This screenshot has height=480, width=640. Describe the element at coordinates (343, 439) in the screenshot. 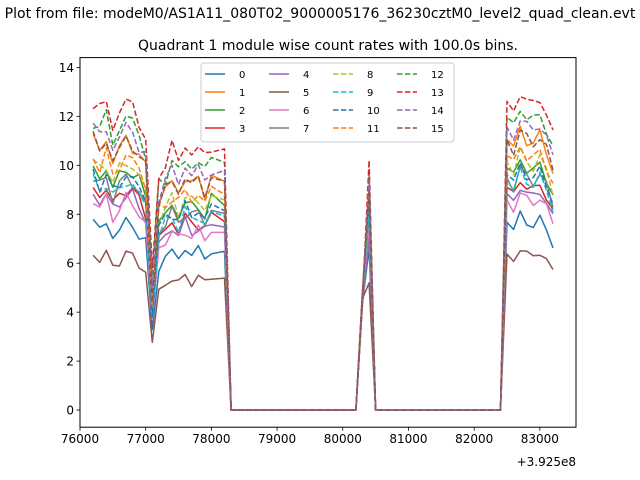

I see `x-tick-label: 80000` at that location.